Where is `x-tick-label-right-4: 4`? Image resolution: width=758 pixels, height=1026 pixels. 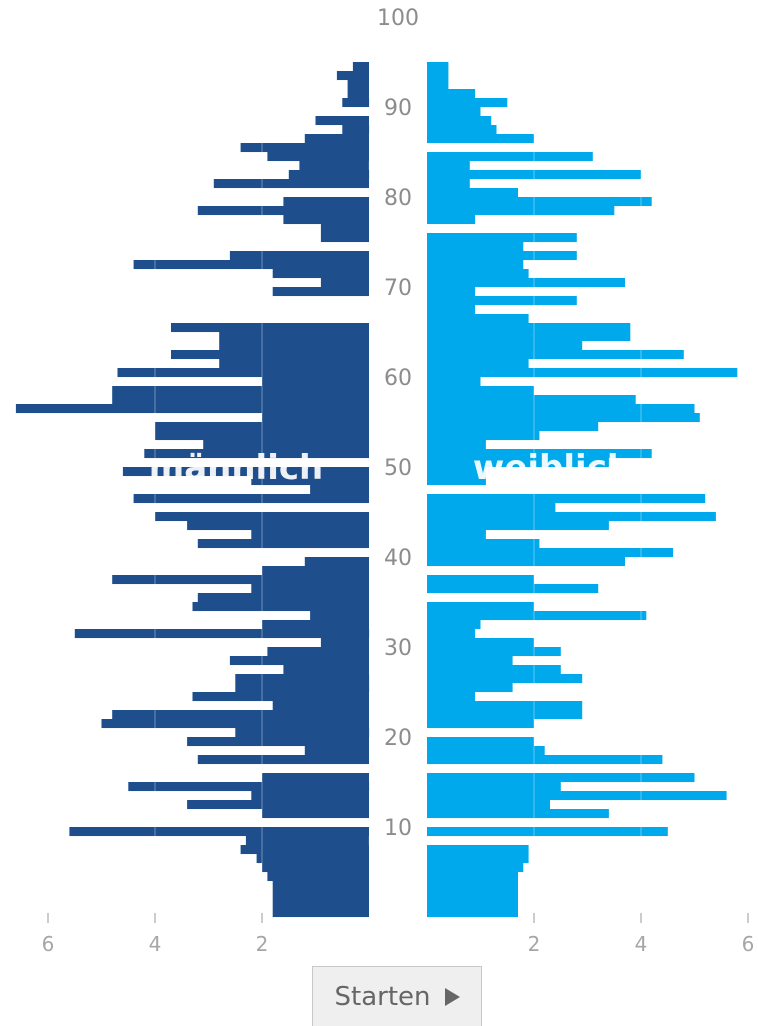 x-tick-label-right-4: 4 is located at coordinates (641, 944).